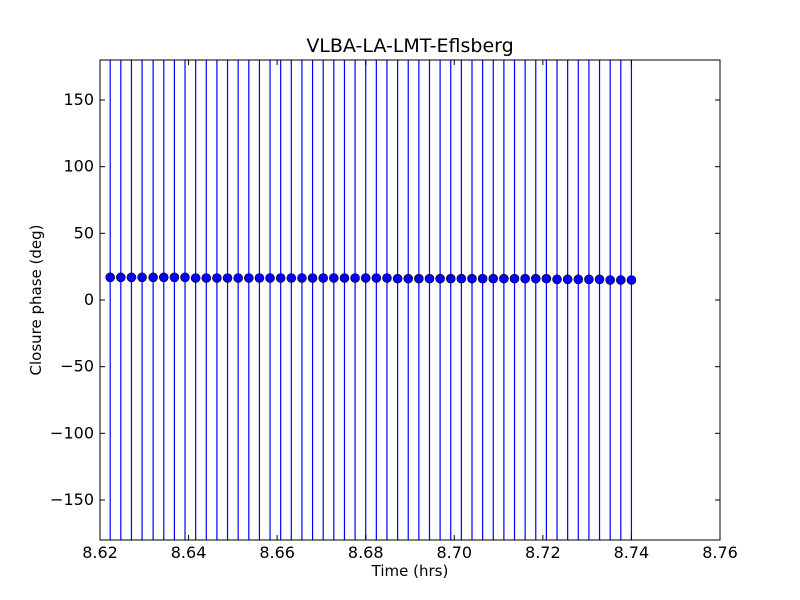  Describe the element at coordinates (720, 552) in the screenshot. I see `x-tick-label: 8.76` at that location.